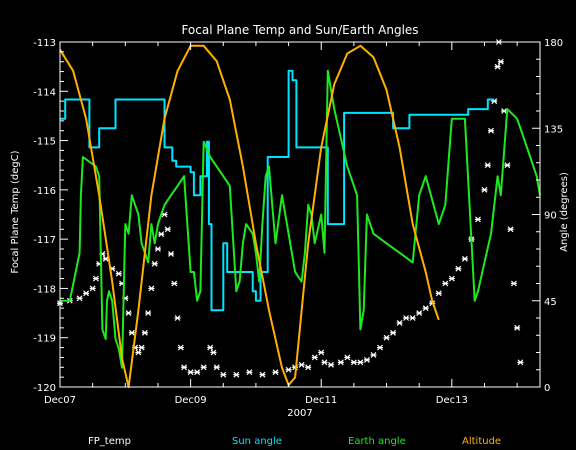 The width and height of the screenshot is (576, 450). I want to click on y-tick-label: -114, so click(44, 92).